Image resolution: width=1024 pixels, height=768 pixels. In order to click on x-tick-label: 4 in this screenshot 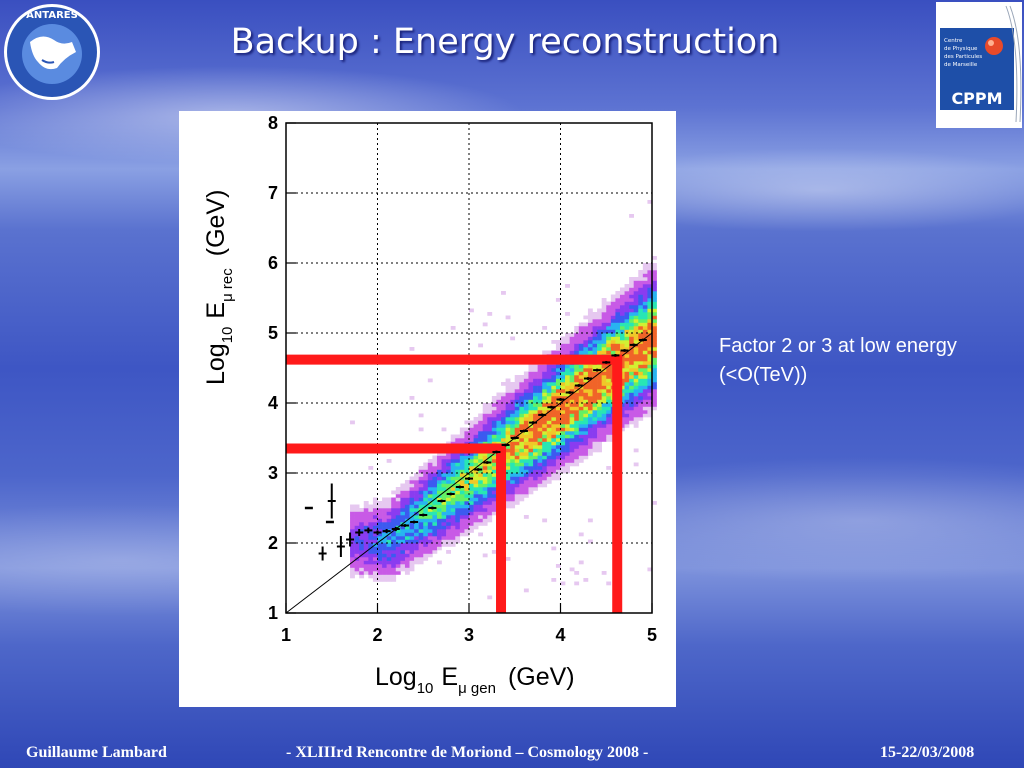, I will do `click(560, 635)`.